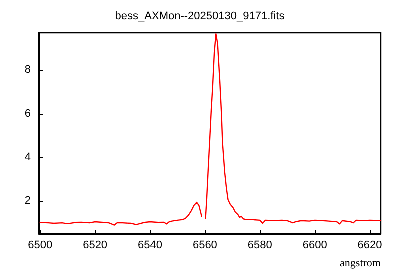 The width and height of the screenshot is (400, 280). What do you see at coordinates (361, 264) in the screenshot?
I see `x-axis-title: angstrom` at bounding box center [361, 264].